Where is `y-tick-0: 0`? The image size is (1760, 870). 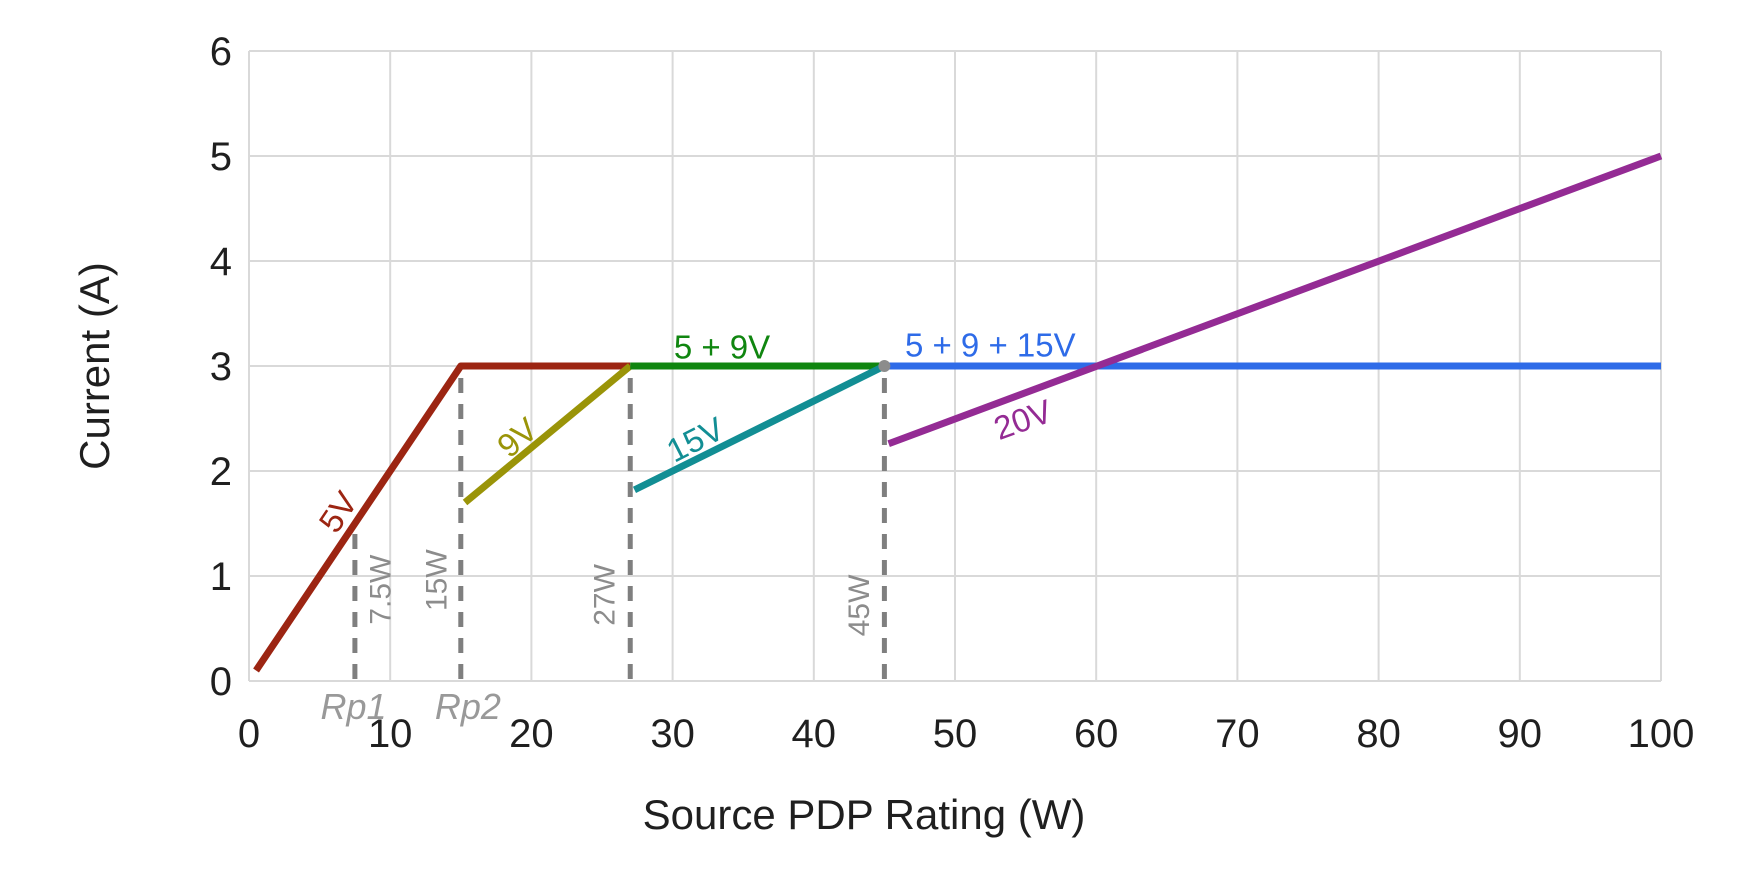
y-tick-0: 0 is located at coordinates (221, 682).